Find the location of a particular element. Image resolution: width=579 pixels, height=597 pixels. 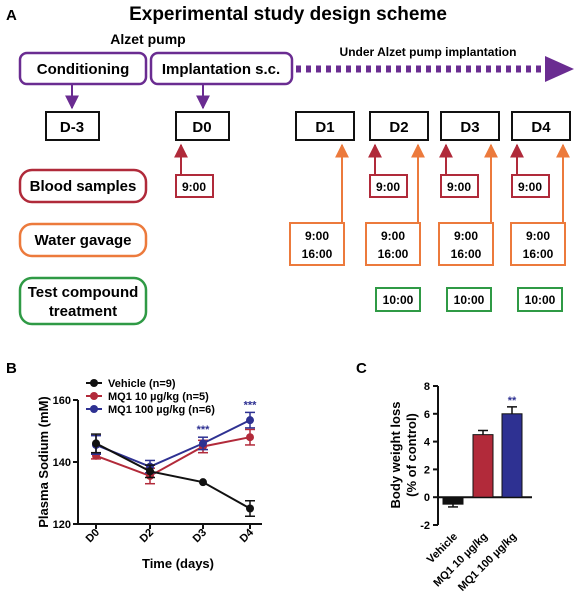

blood-time-d4 is located at coordinates (530, 186).